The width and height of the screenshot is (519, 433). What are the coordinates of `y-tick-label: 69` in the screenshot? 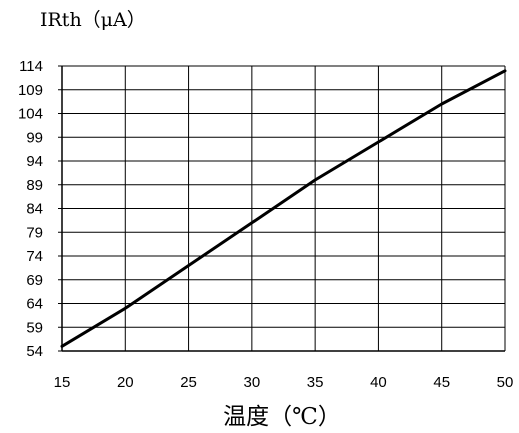 It's located at (34, 280).